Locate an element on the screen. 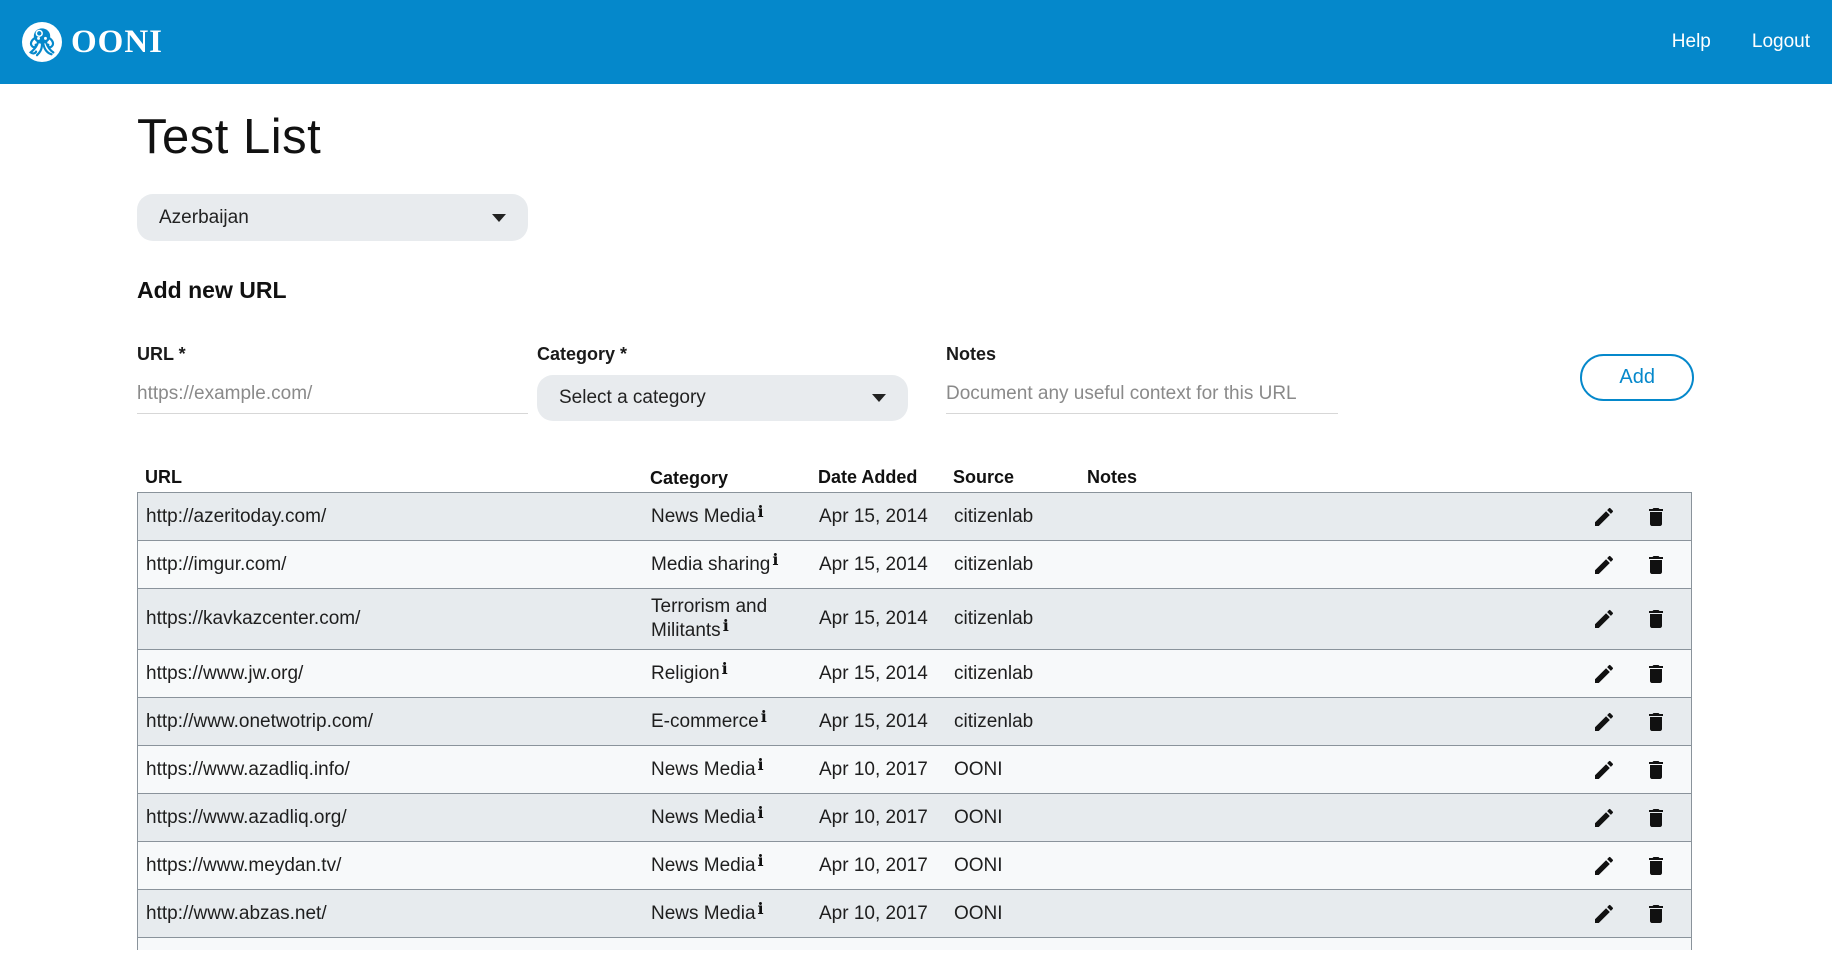 This screenshot has height=953, width=1832. category-select-placeholder: Select a category is located at coordinates (632, 397).